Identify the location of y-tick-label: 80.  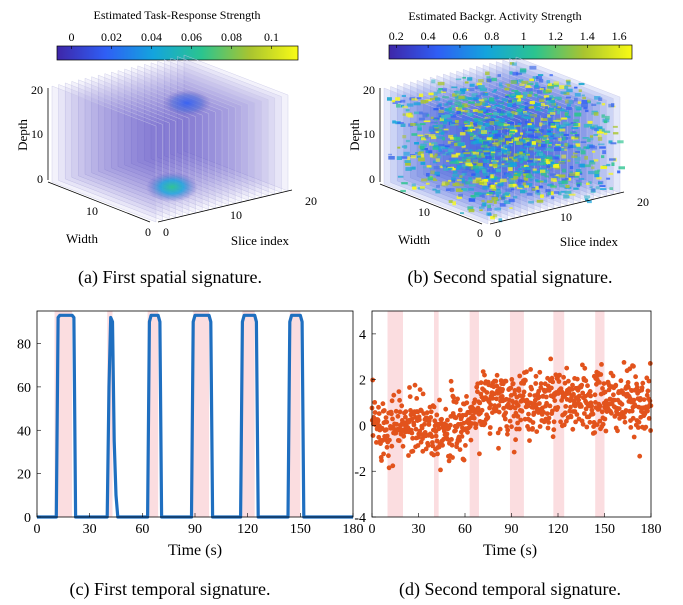
(24, 345).